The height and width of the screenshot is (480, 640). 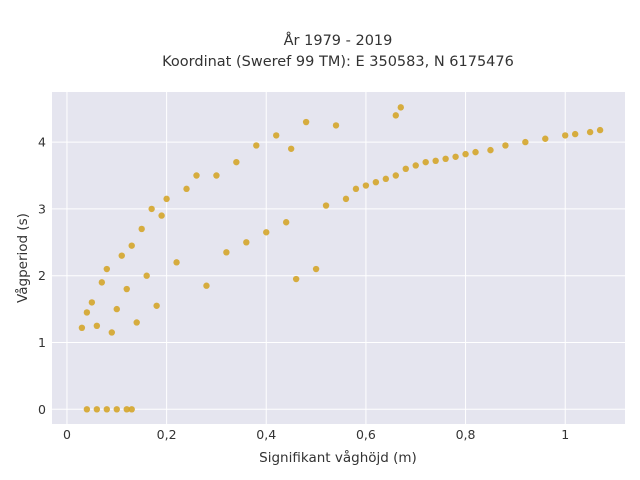 I want to click on x-tick-label: 0,6, so click(x=366, y=434).